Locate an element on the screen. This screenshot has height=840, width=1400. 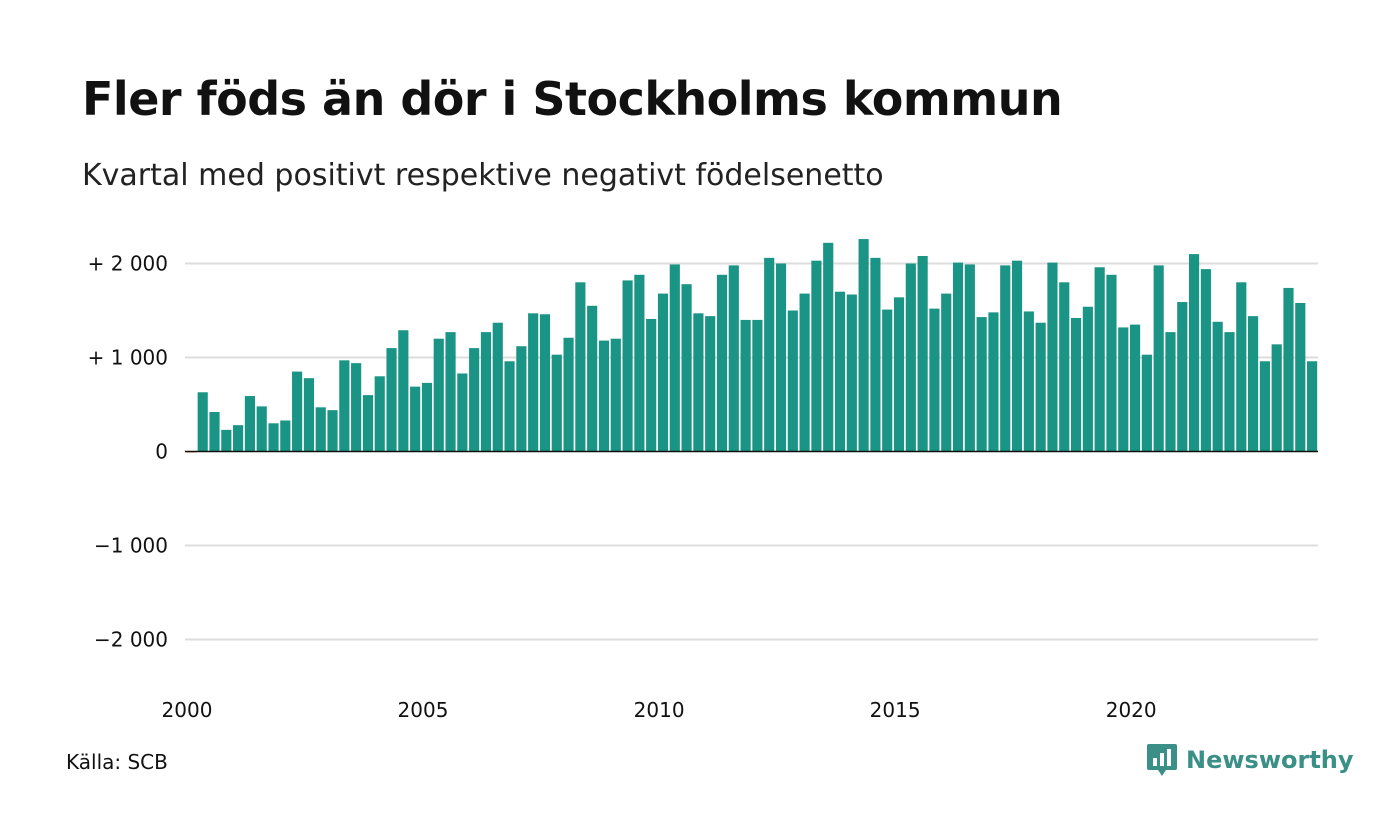
x-tick-label: 2000 is located at coordinates (187, 710).